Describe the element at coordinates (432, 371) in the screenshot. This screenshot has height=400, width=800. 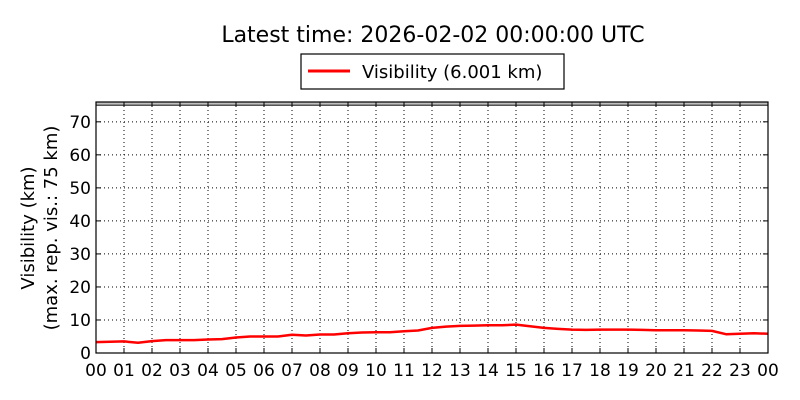
I see `x-tick-label: 12` at that location.